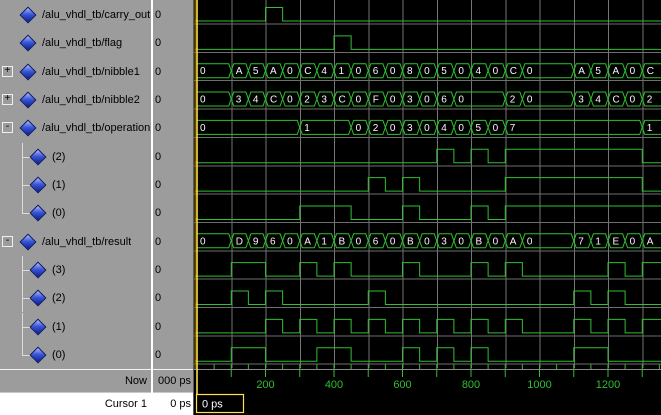 This screenshot has height=415, width=661. Describe the element at coordinates (376, 100) in the screenshot. I see `bus-value-text: F` at that location.